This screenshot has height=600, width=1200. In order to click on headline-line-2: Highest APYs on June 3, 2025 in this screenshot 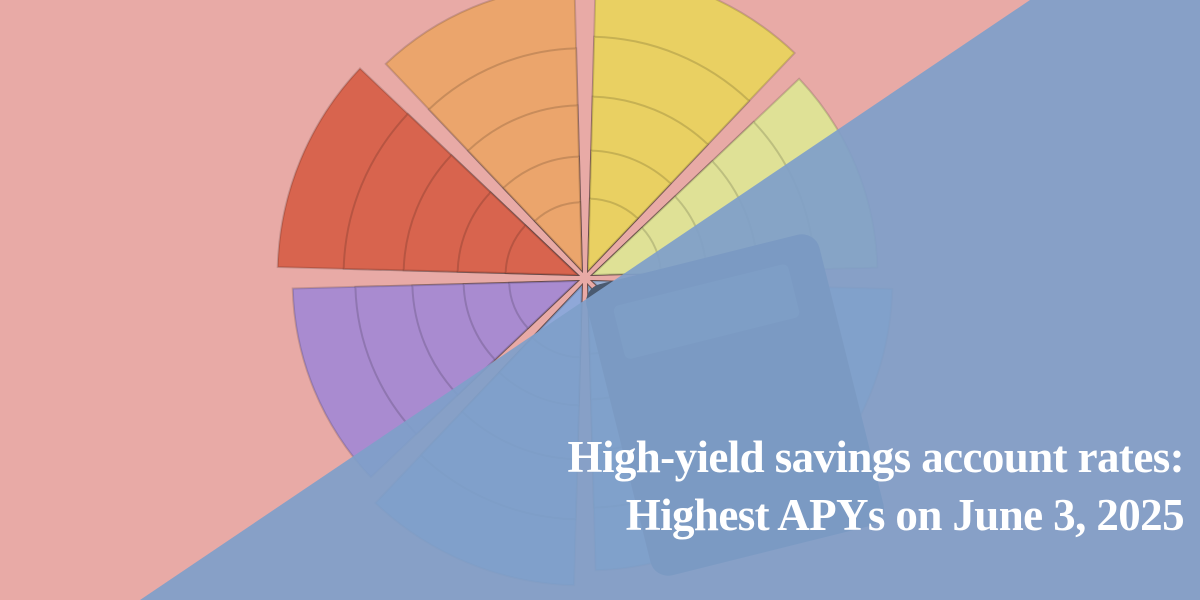, I will do `click(905, 515)`.